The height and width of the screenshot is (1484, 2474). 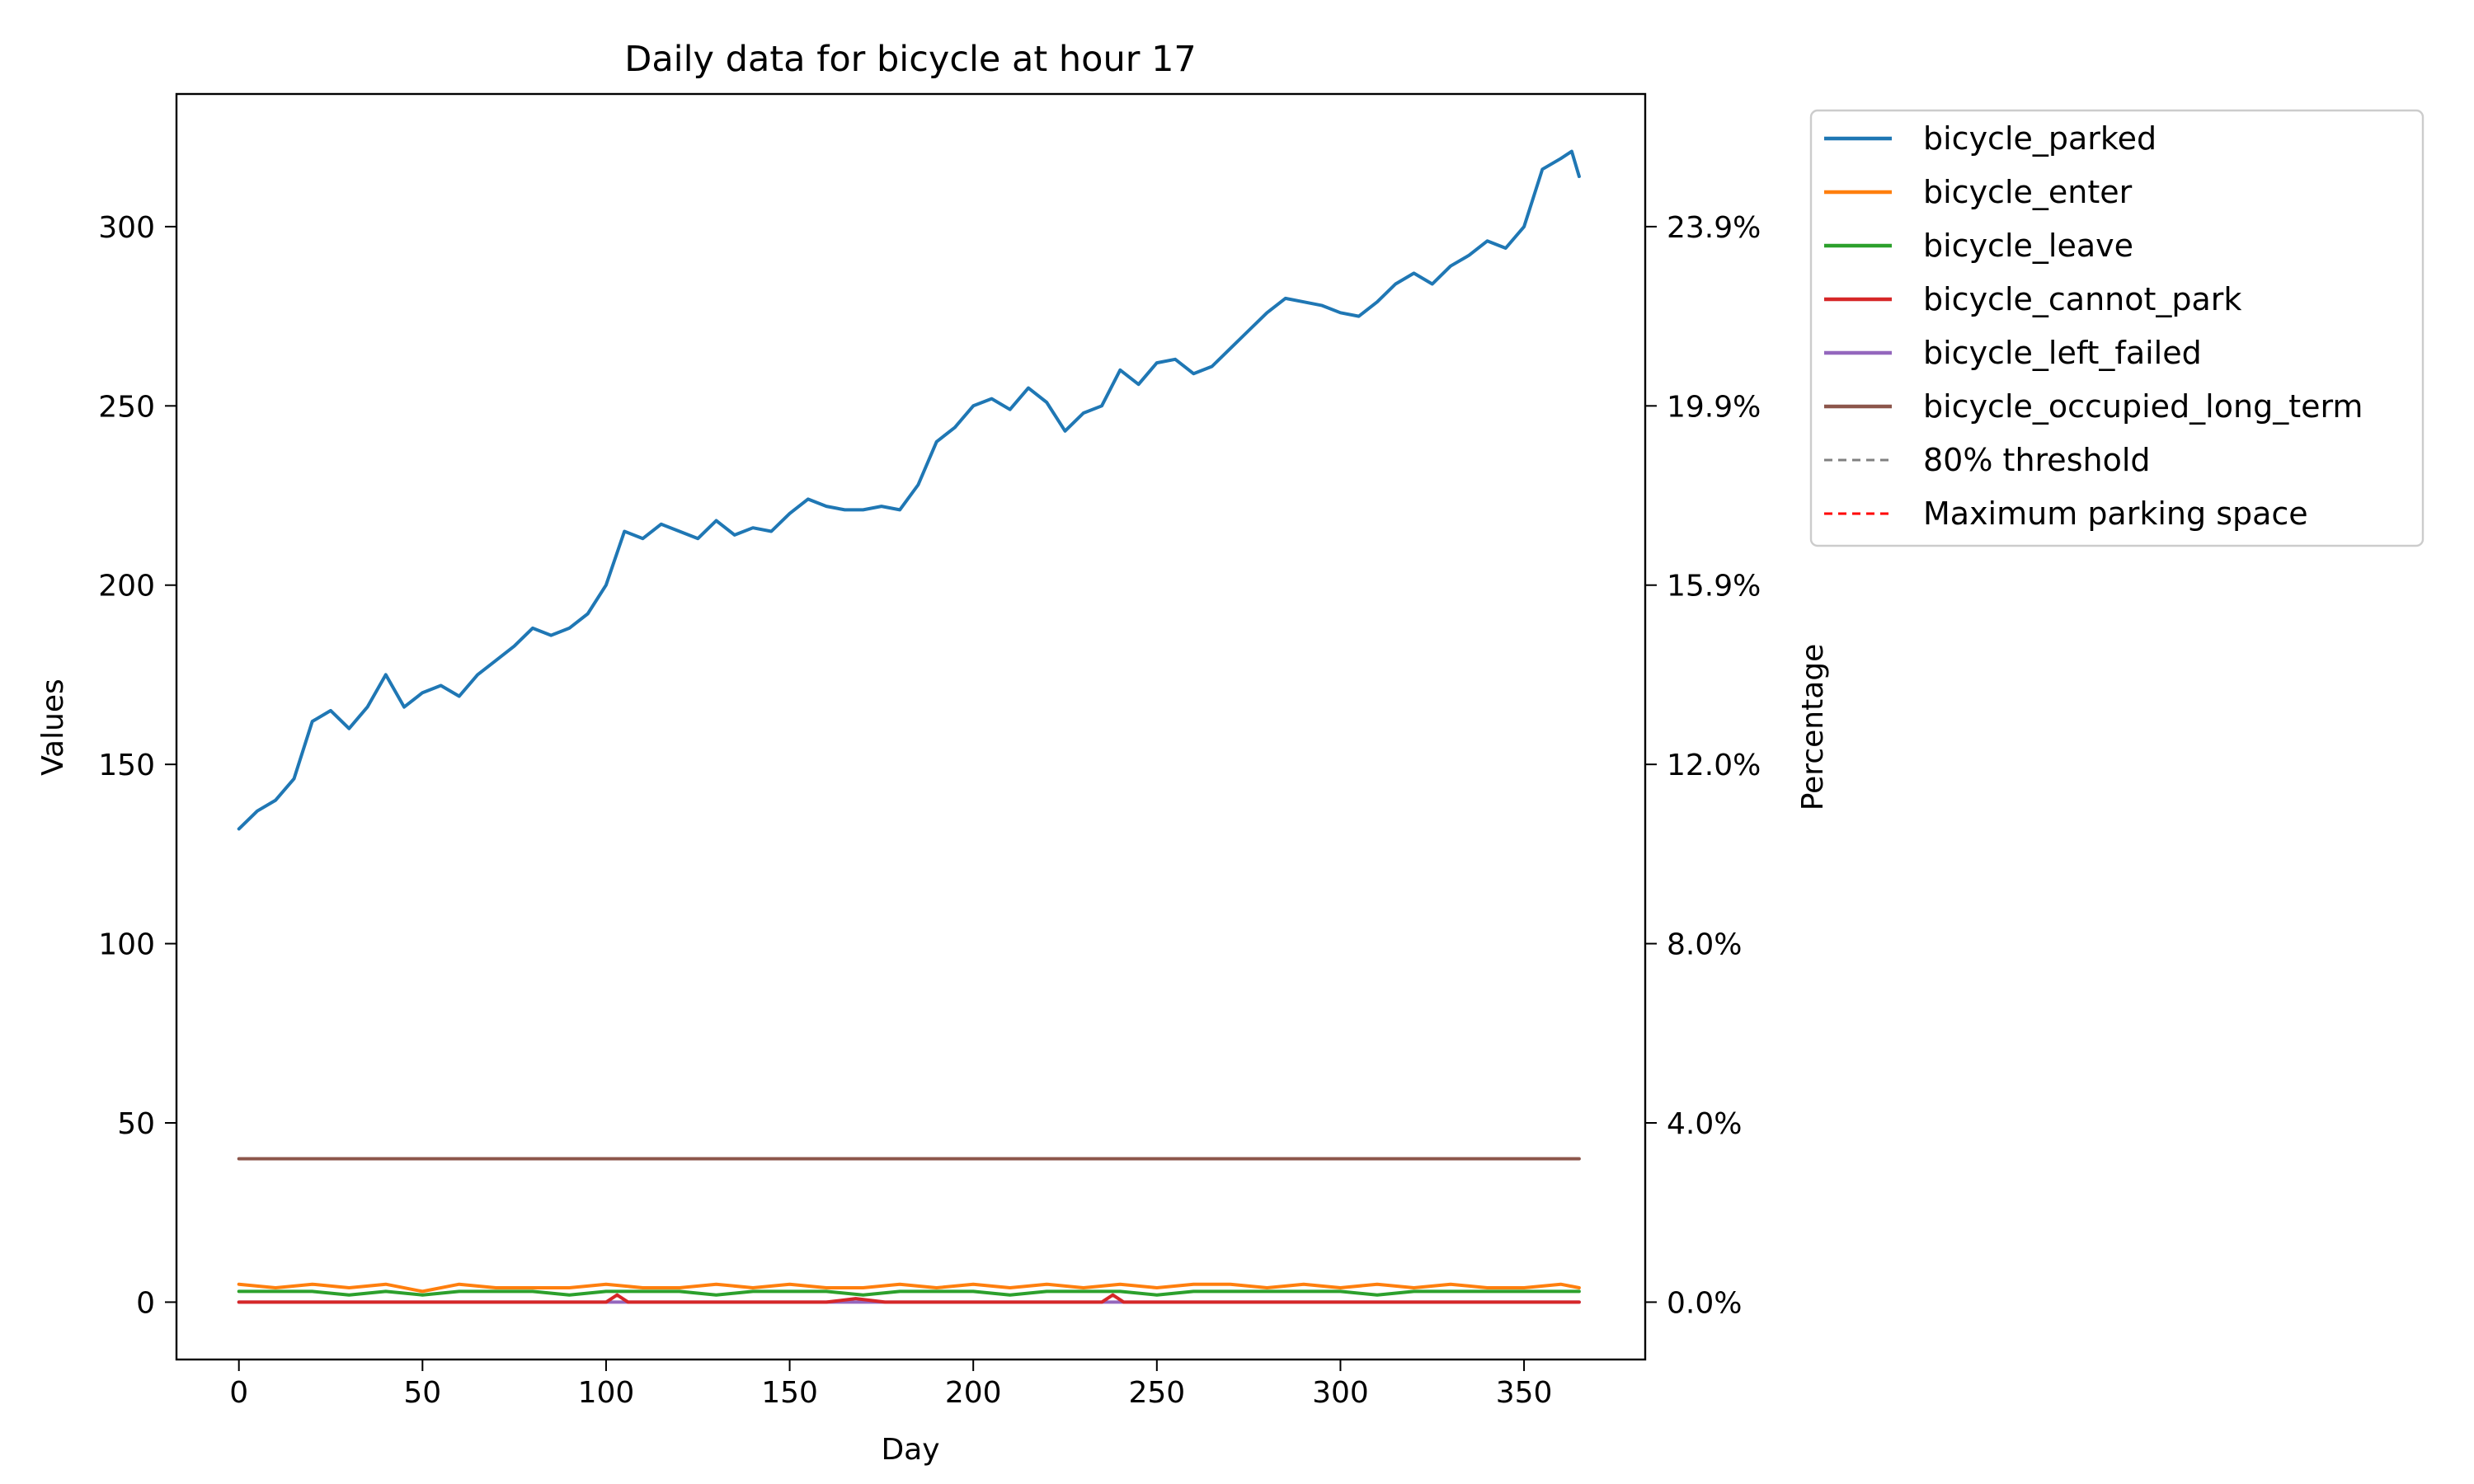 What do you see at coordinates (238, 1393) in the screenshot?
I see `x-tick-label: 0` at bounding box center [238, 1393].